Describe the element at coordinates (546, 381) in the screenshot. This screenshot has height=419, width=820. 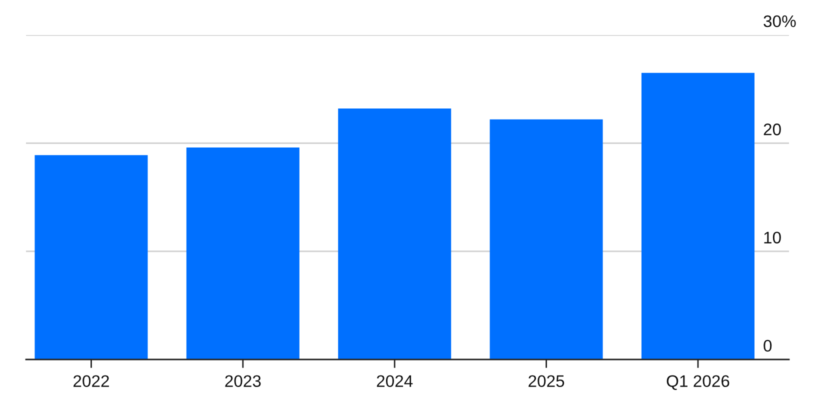
I see `x-tick-label: 2025` at that location.